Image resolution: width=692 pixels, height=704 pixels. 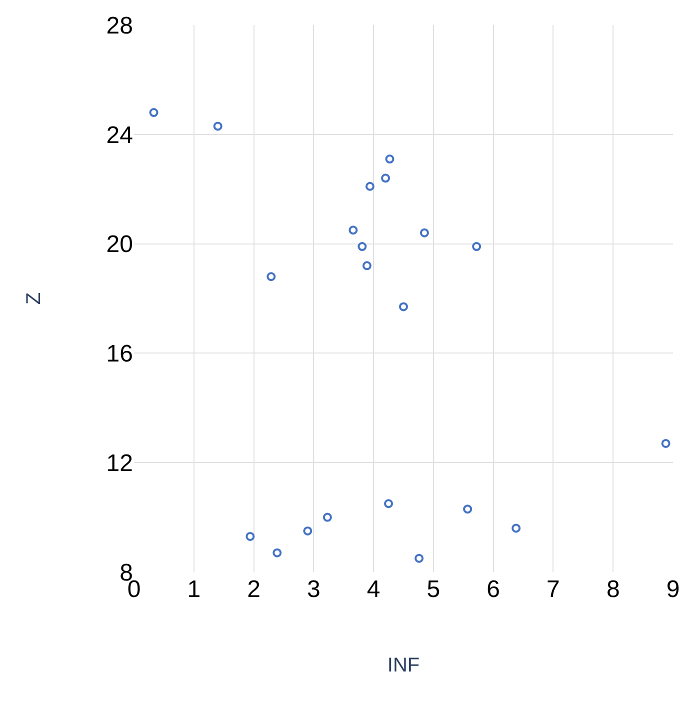 I want to click on y-axis-title: Z, so click(x=33, y=298).